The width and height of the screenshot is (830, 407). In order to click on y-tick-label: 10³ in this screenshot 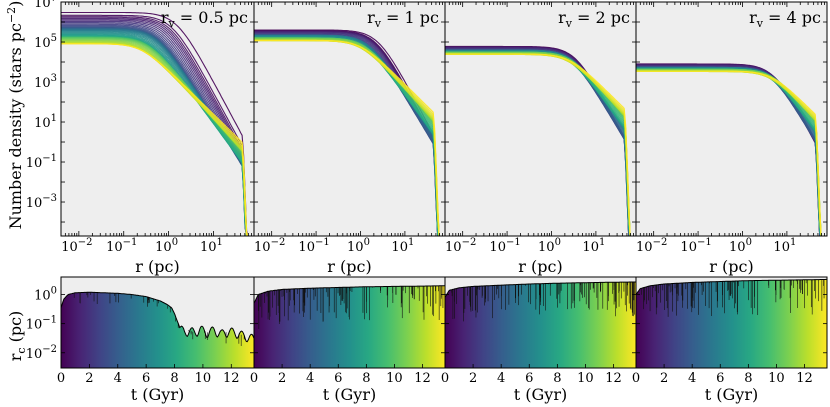, I will do `click(45, 82)`.